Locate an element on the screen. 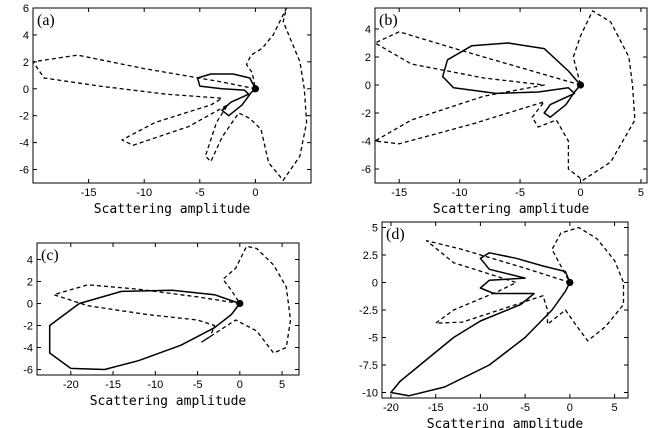 The height and width of the screenshot is (428, 655). y-tick-label: 2.5 is located at coordinates (370, 256).